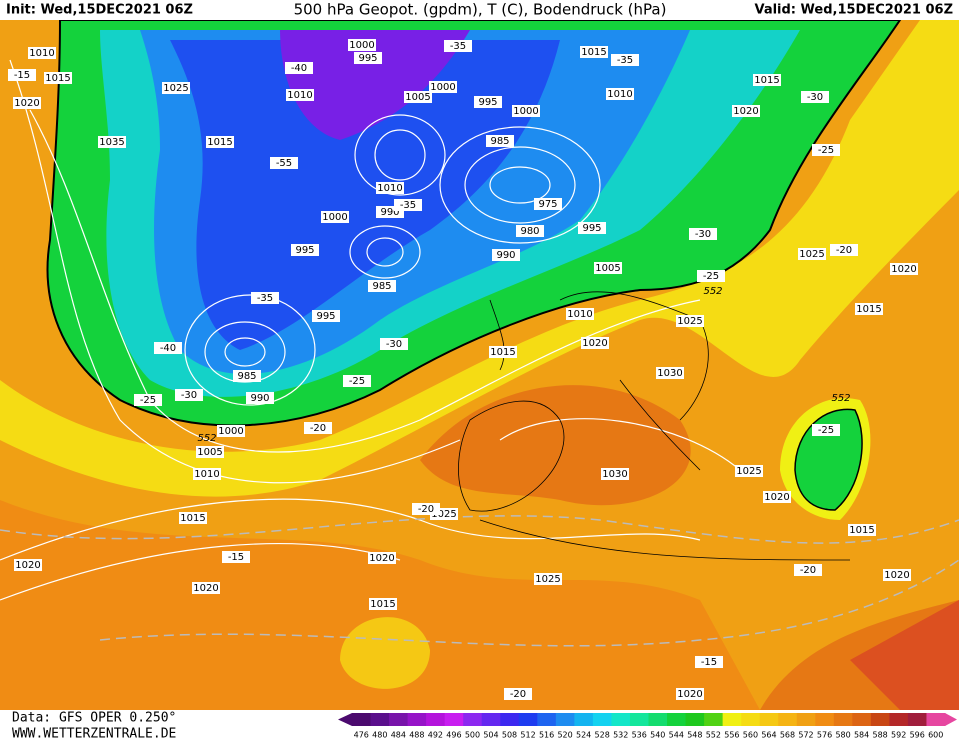 The width and height of the screenshot is (959, 741). What do you see at coordinates (435, 735) in the screenshot?
I see `scale-label: 492` at bounding box center [435, 735].